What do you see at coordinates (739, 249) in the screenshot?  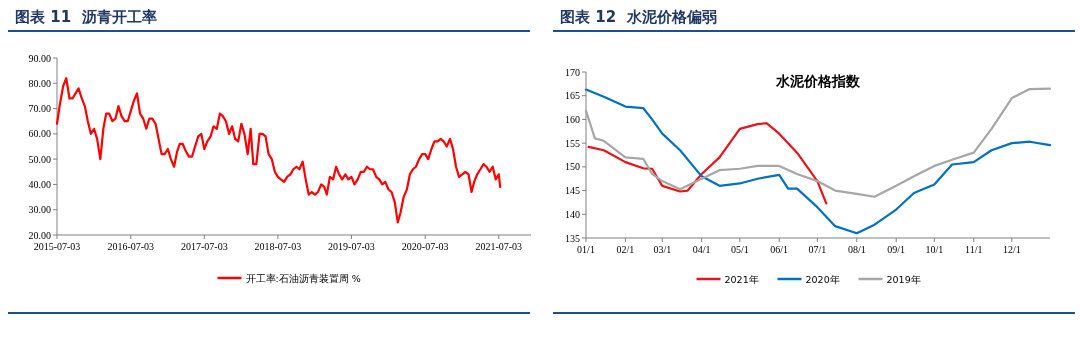 I see `x-tick-label: 05/1` at bounding box center [739, 249].